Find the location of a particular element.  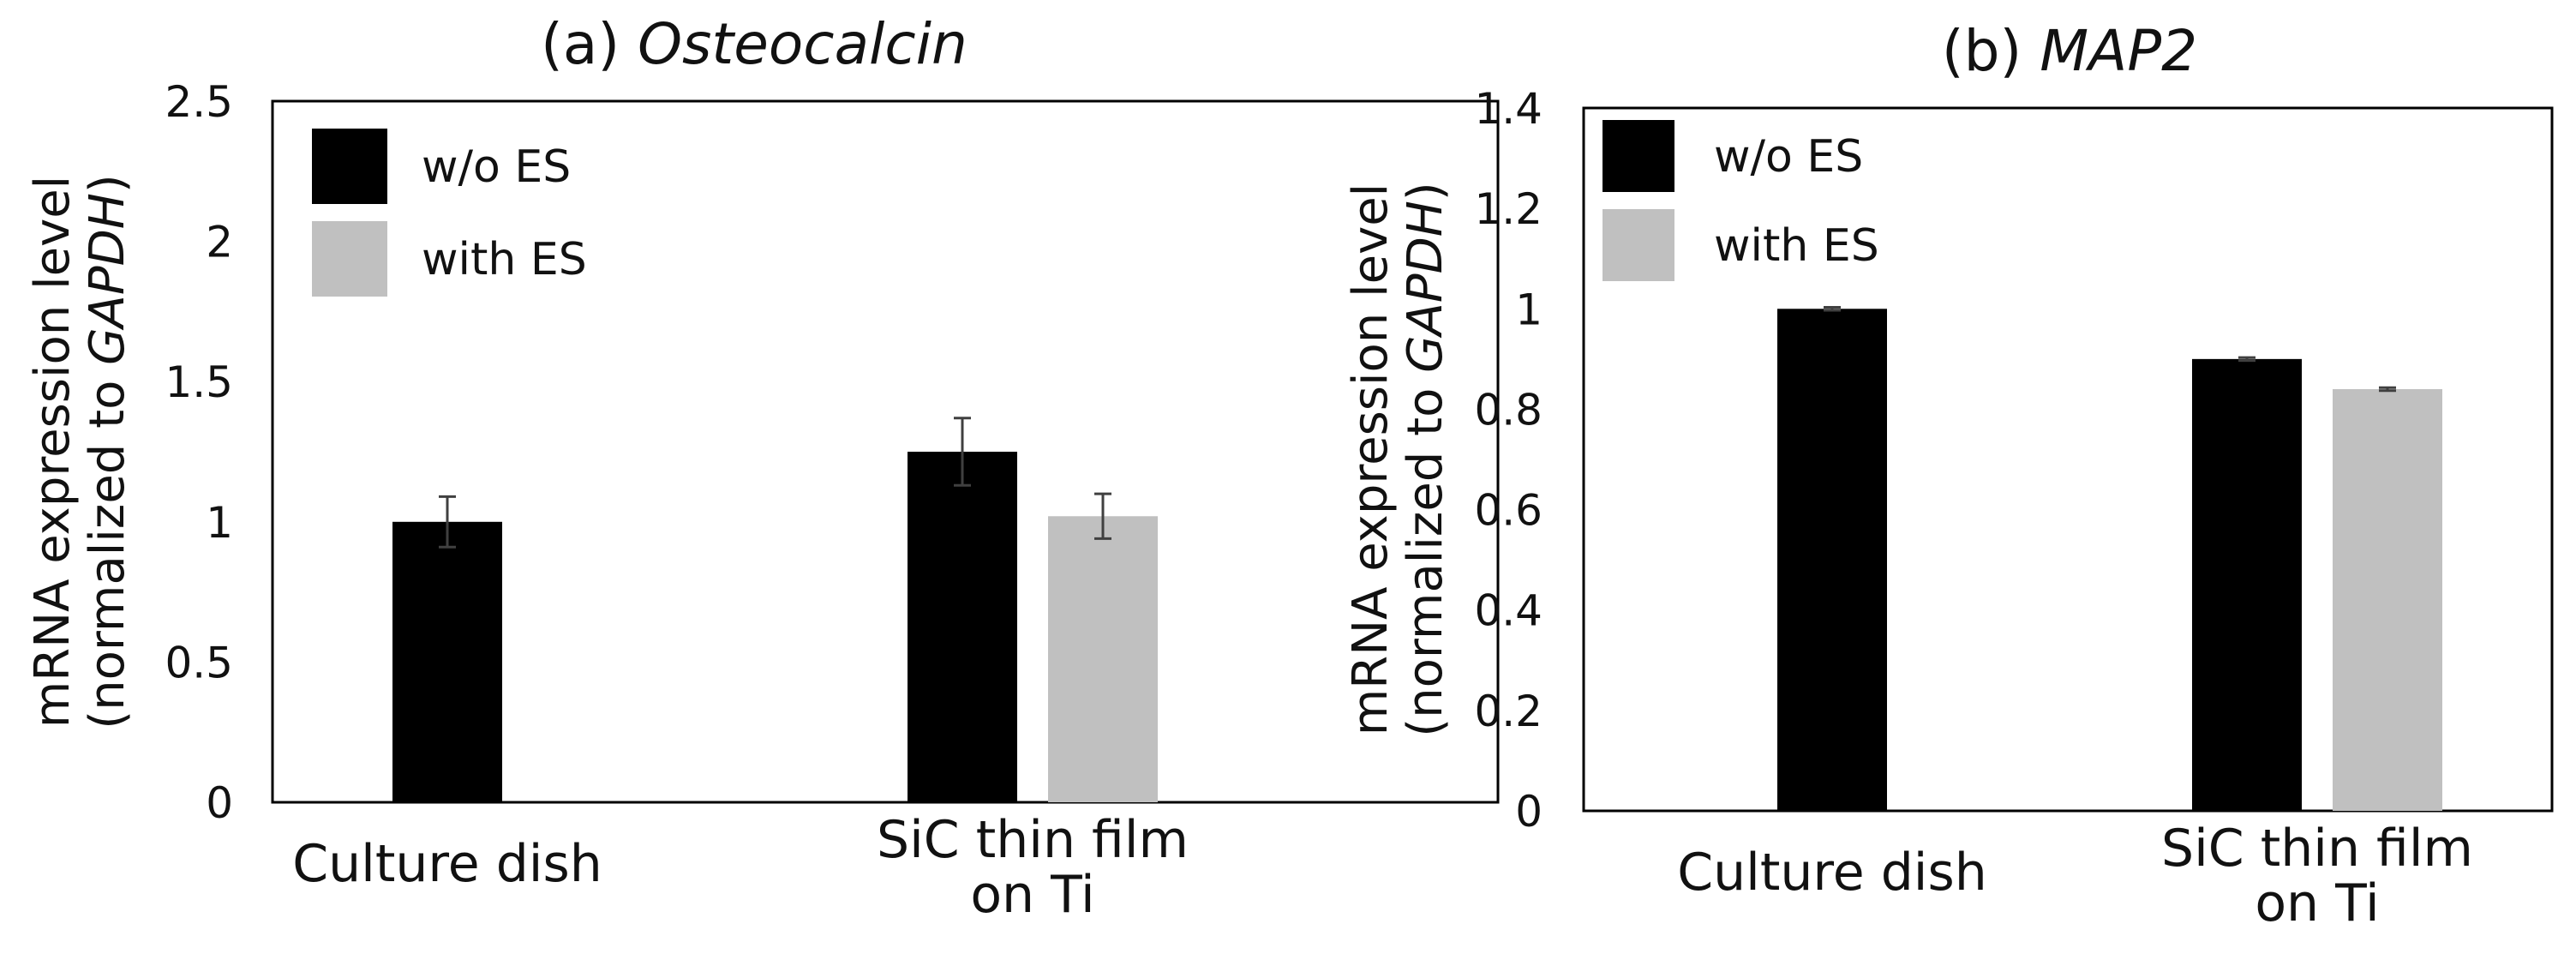

chart-title-gene: Osteocalcin is located at coordinates (802, 44).